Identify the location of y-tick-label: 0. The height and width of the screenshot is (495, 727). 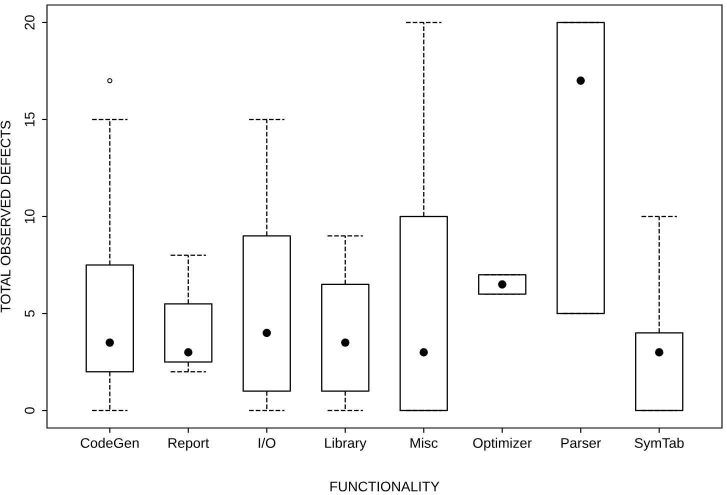
(29, 410).